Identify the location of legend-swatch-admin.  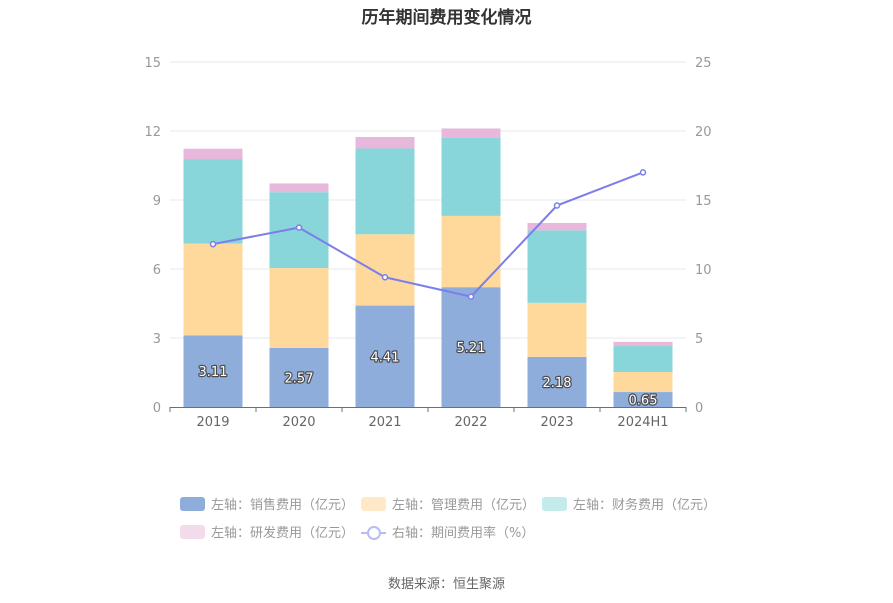
(373, 503).